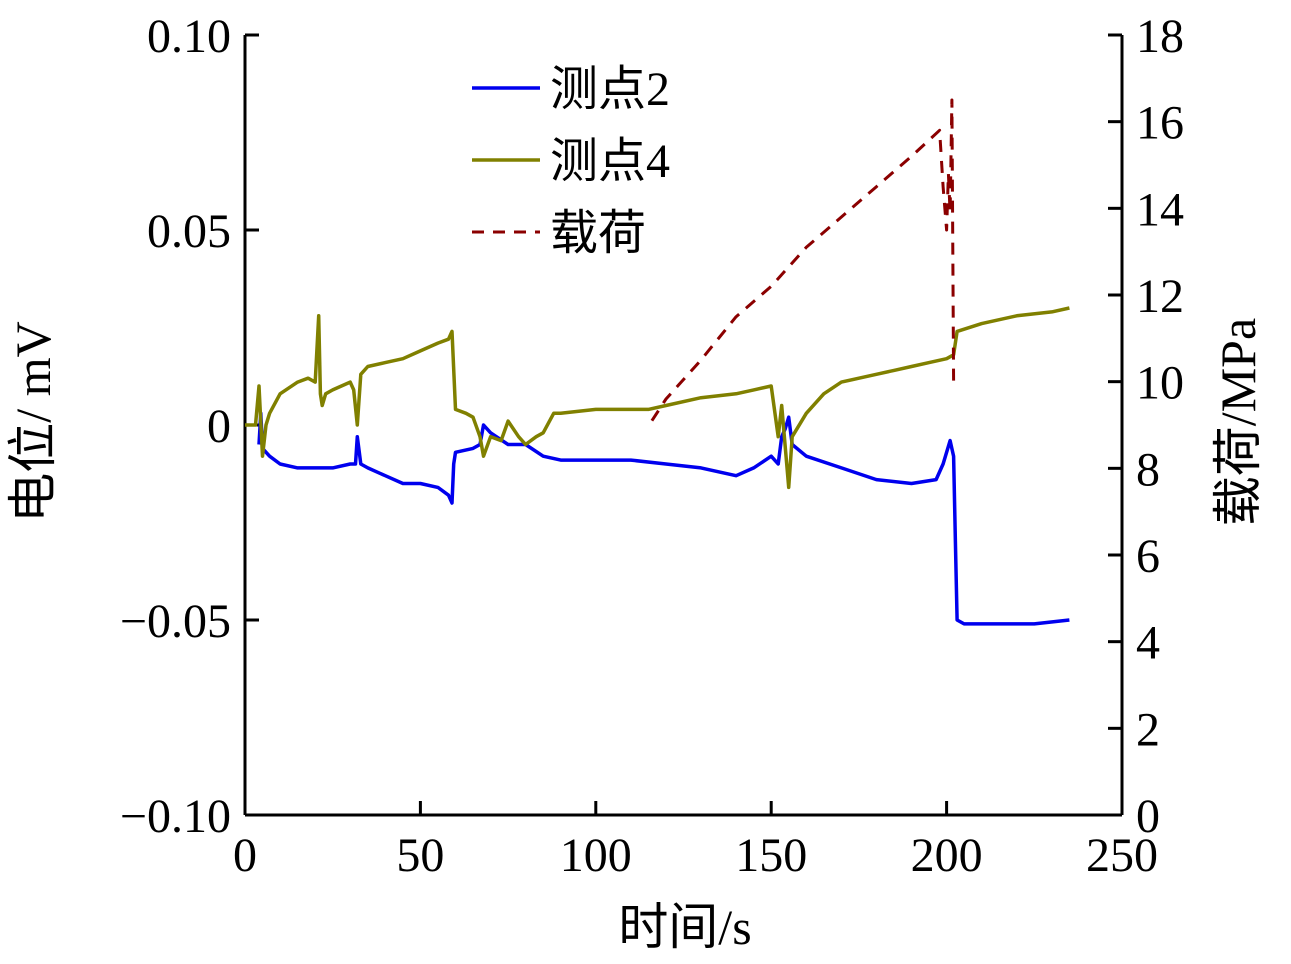 The width and height of the screenshot is (1291, 964). I want to click on x-tick-label: 250, so click(1122, 855).